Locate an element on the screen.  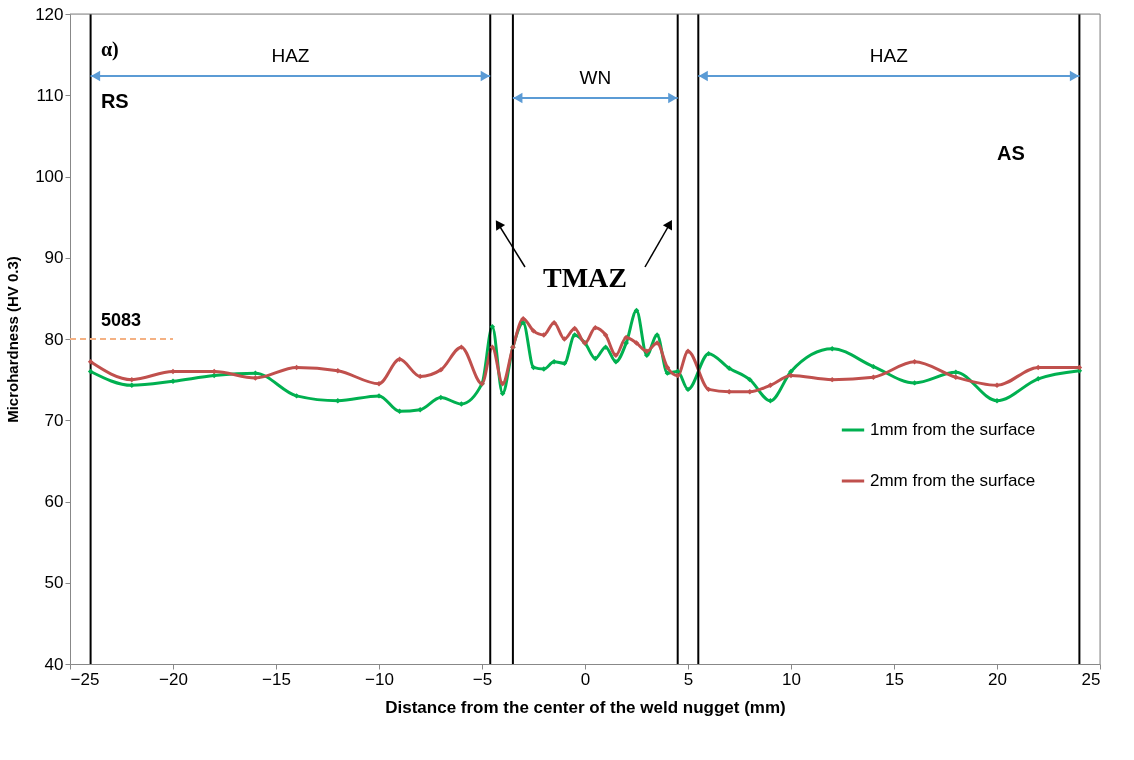
y-tick-label: 60 is located at coordinates (54, 501).